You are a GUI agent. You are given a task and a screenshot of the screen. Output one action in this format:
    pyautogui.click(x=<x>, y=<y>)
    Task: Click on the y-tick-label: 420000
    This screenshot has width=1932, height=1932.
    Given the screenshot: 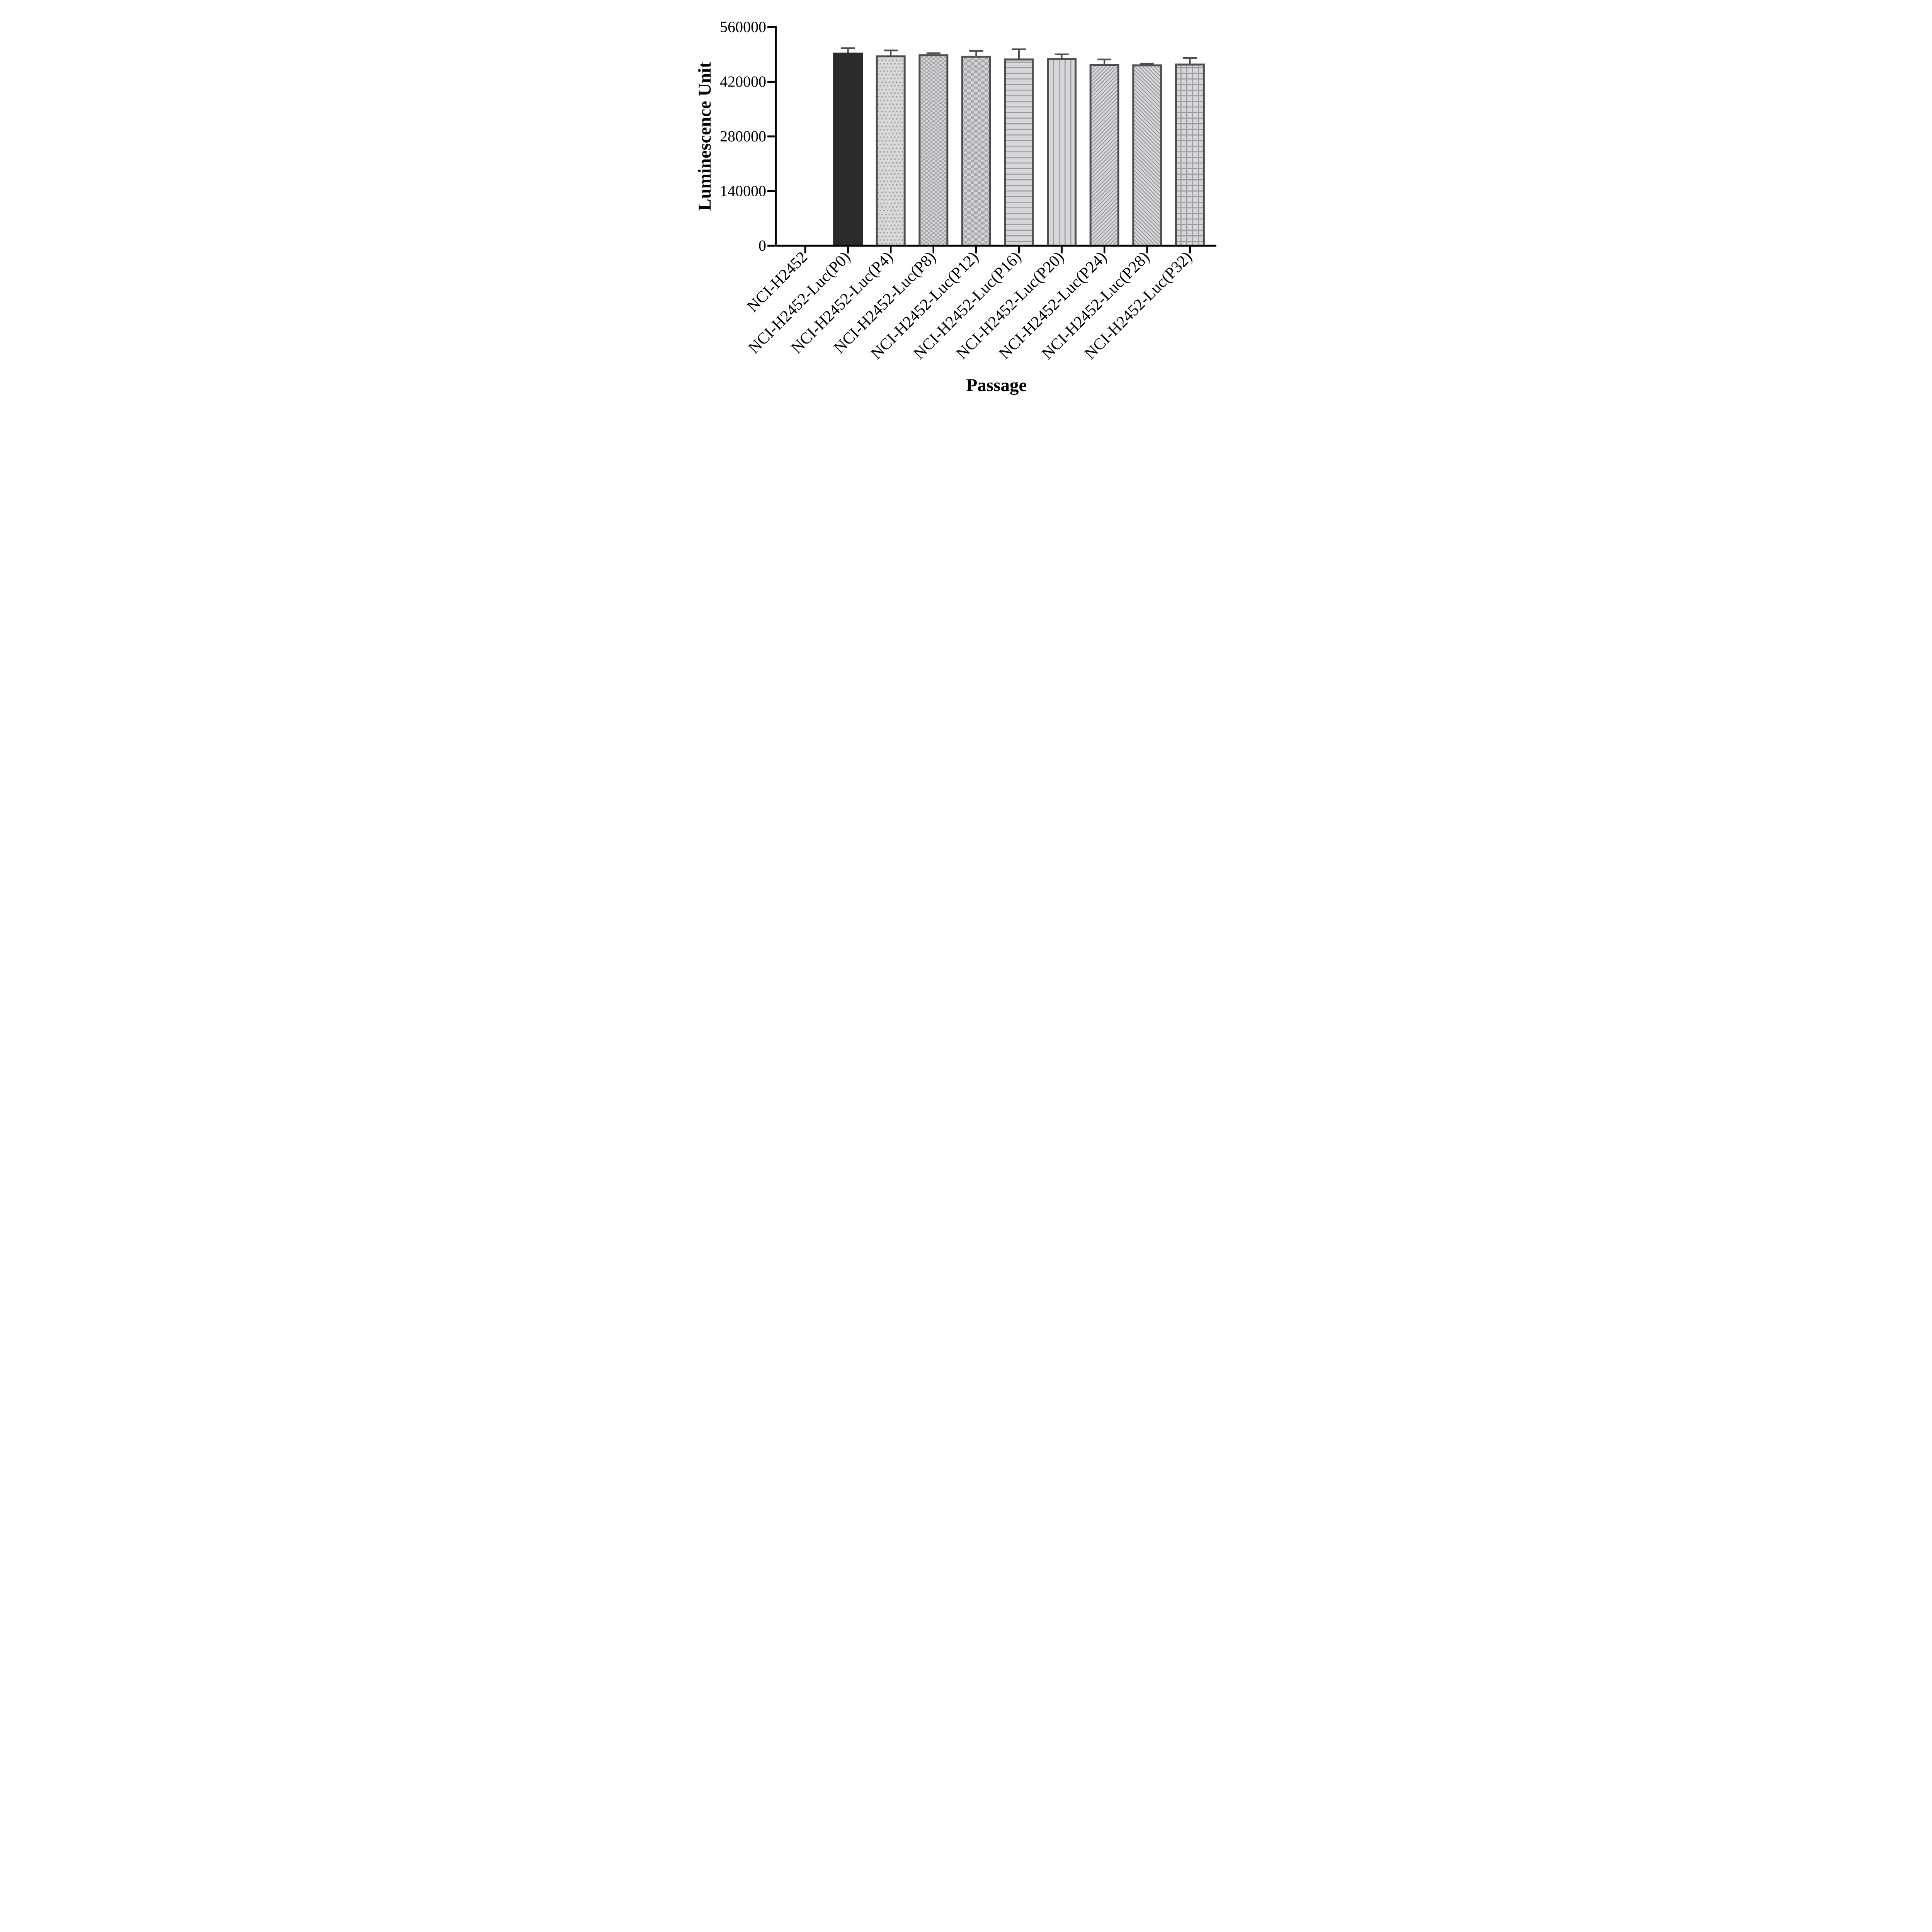 What is the action you would take?
    pyautogui.click(x=743, y=82)
    